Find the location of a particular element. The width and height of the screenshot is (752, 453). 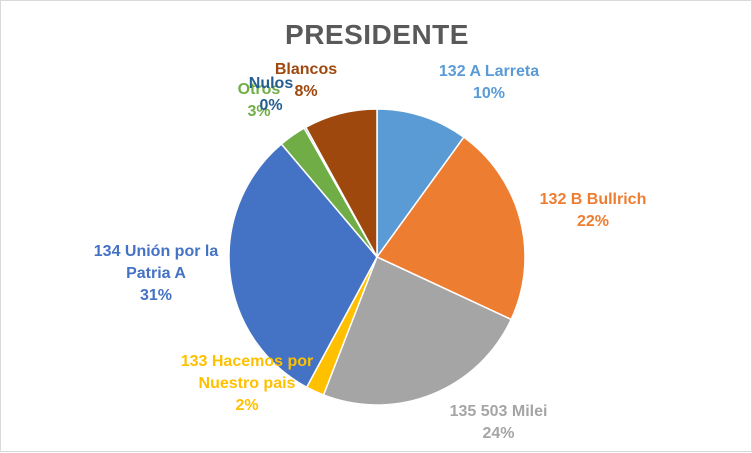

slice-label-union: 134 Unión por la Patria A 31% is located at coordinates (156, 274).